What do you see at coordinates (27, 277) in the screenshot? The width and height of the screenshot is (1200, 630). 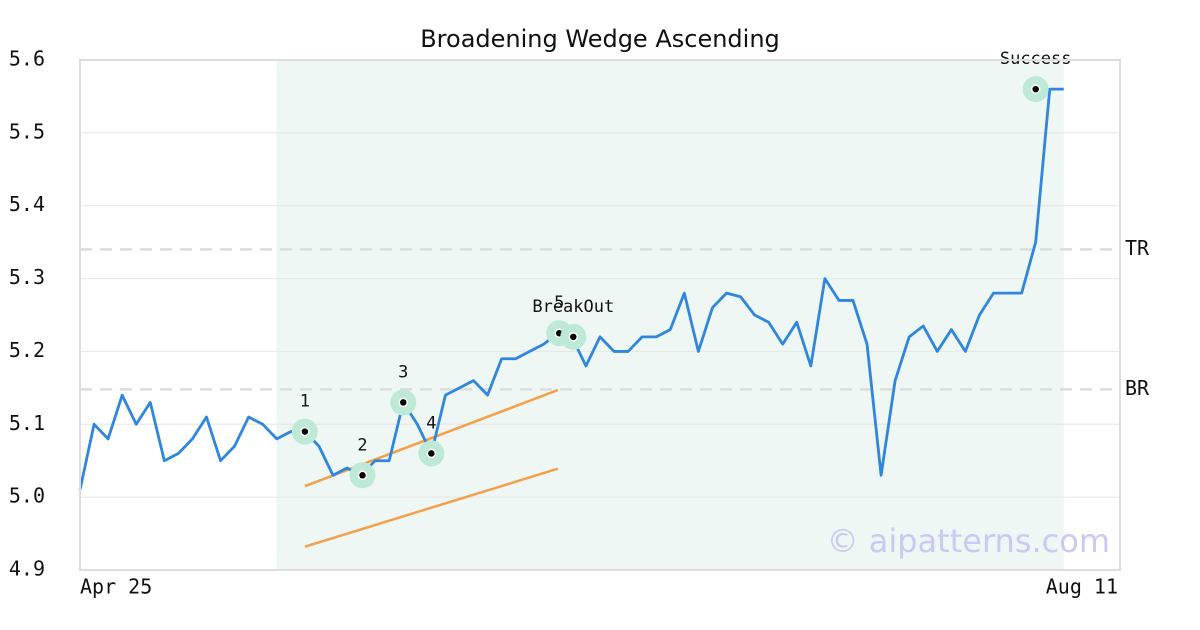 I see `y-tick-label: 5.3` at bounding box center [27, 277].